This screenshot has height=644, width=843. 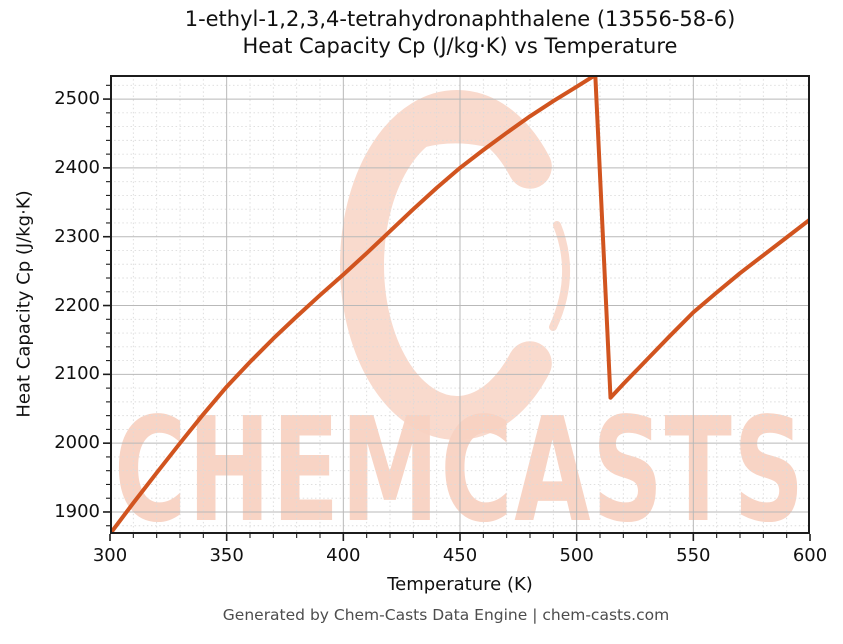 What do you see at coordinates (460, 584) in the screenshot?
I see `x-axis-label: Temperature (K)` at bounding box center [460, 584].